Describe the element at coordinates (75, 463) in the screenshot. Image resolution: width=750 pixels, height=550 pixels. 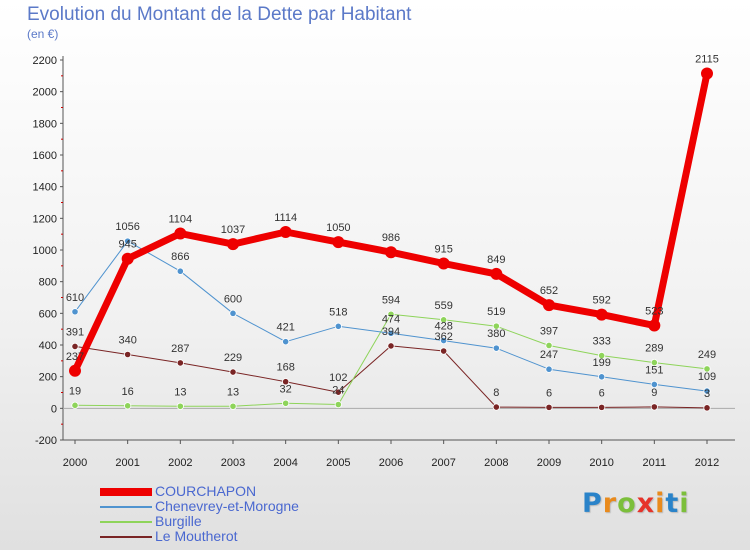
I see `x-tick-label: 2000` at that location.